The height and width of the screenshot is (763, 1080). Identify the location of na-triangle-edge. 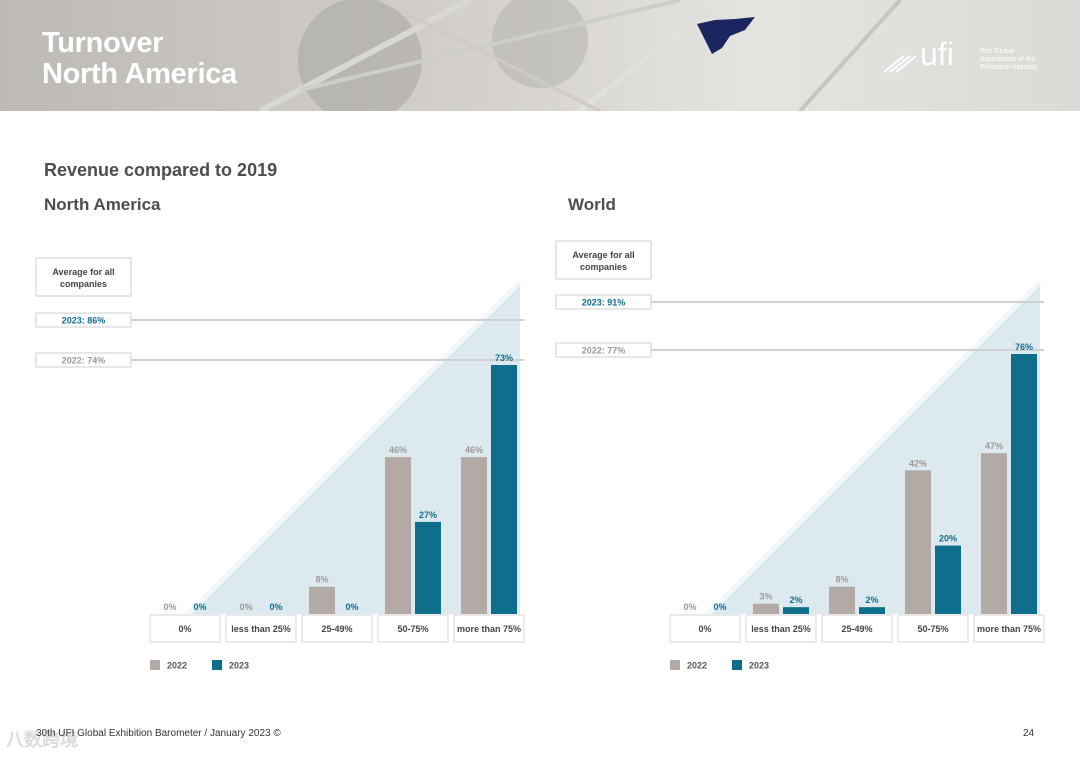
(352, 450).